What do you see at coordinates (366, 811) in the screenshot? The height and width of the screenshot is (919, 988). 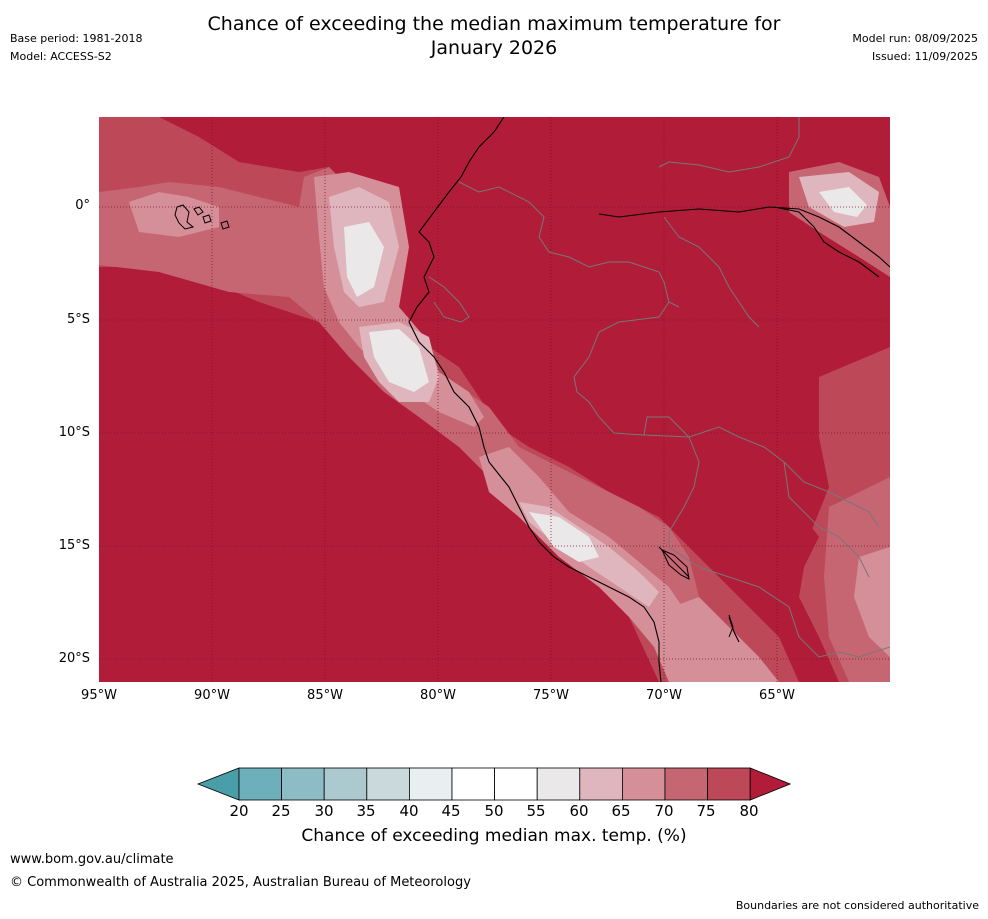 I see `colorbar-tick-35: 35` at bounding box center [366, 811].